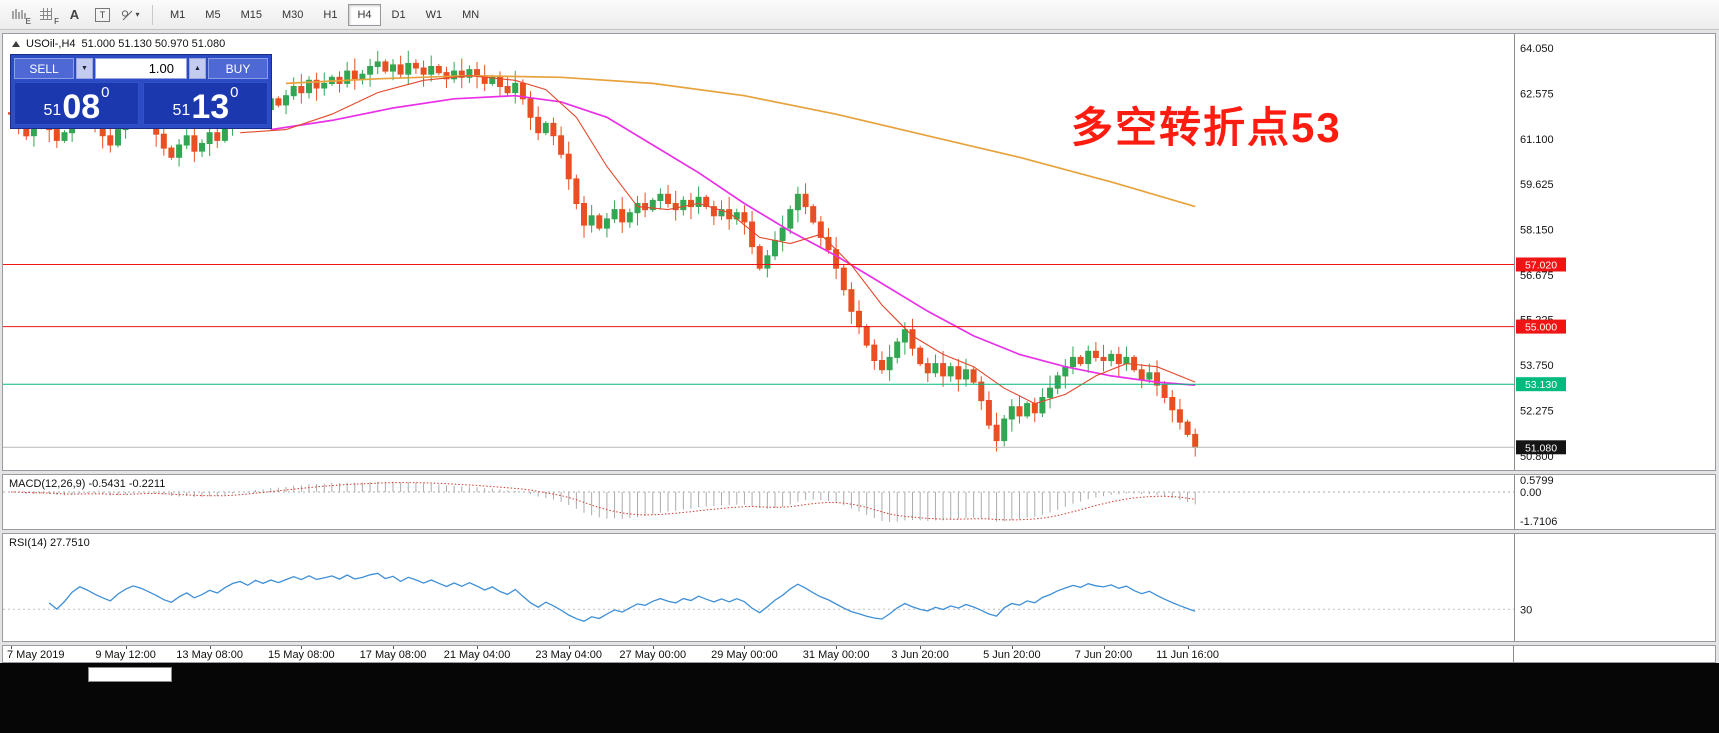 The height and width of the screenshot is (733, 1719). I want to click on timeframe-button-m5: M5, so click(213, 14).